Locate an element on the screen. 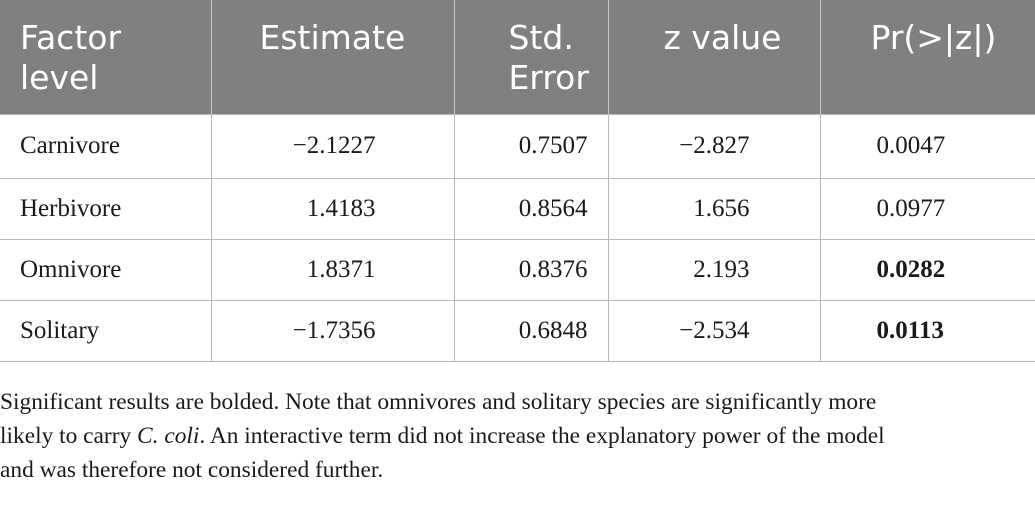 Image resolution: width=1035 pixels, height=514 pixels. cell-p-value-significant: 0.0282 is located at coordinates (927, 269).